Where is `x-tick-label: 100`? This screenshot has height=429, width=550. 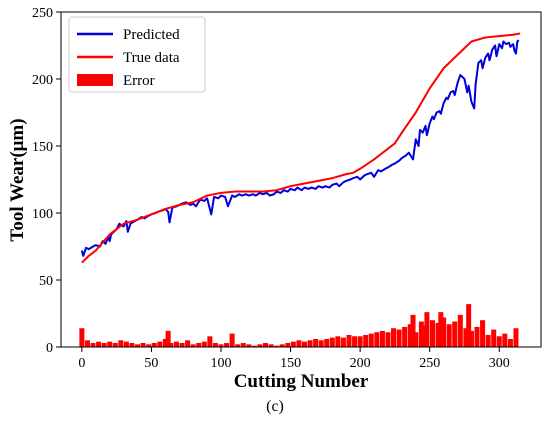
x-tick-label: 100 is located at coordinates (221, 363).